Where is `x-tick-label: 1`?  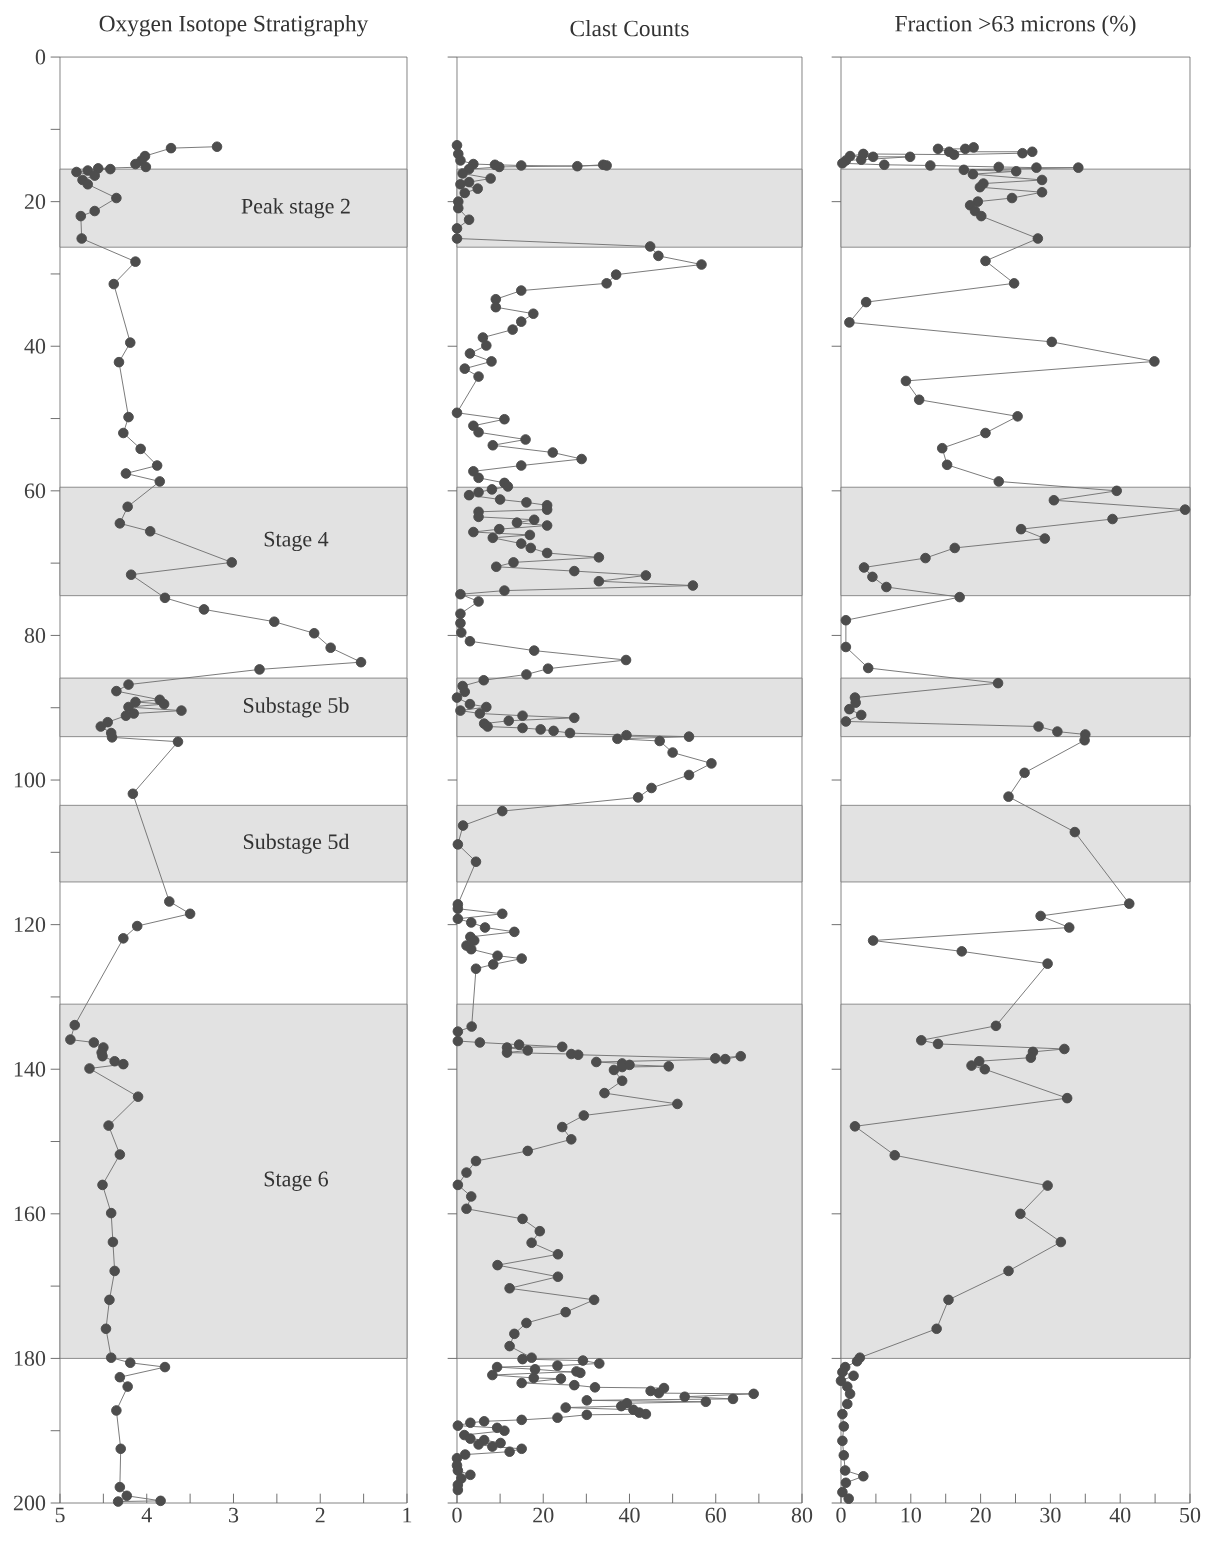
x-tick-label: 1 is located at coordinates (407, 1515).